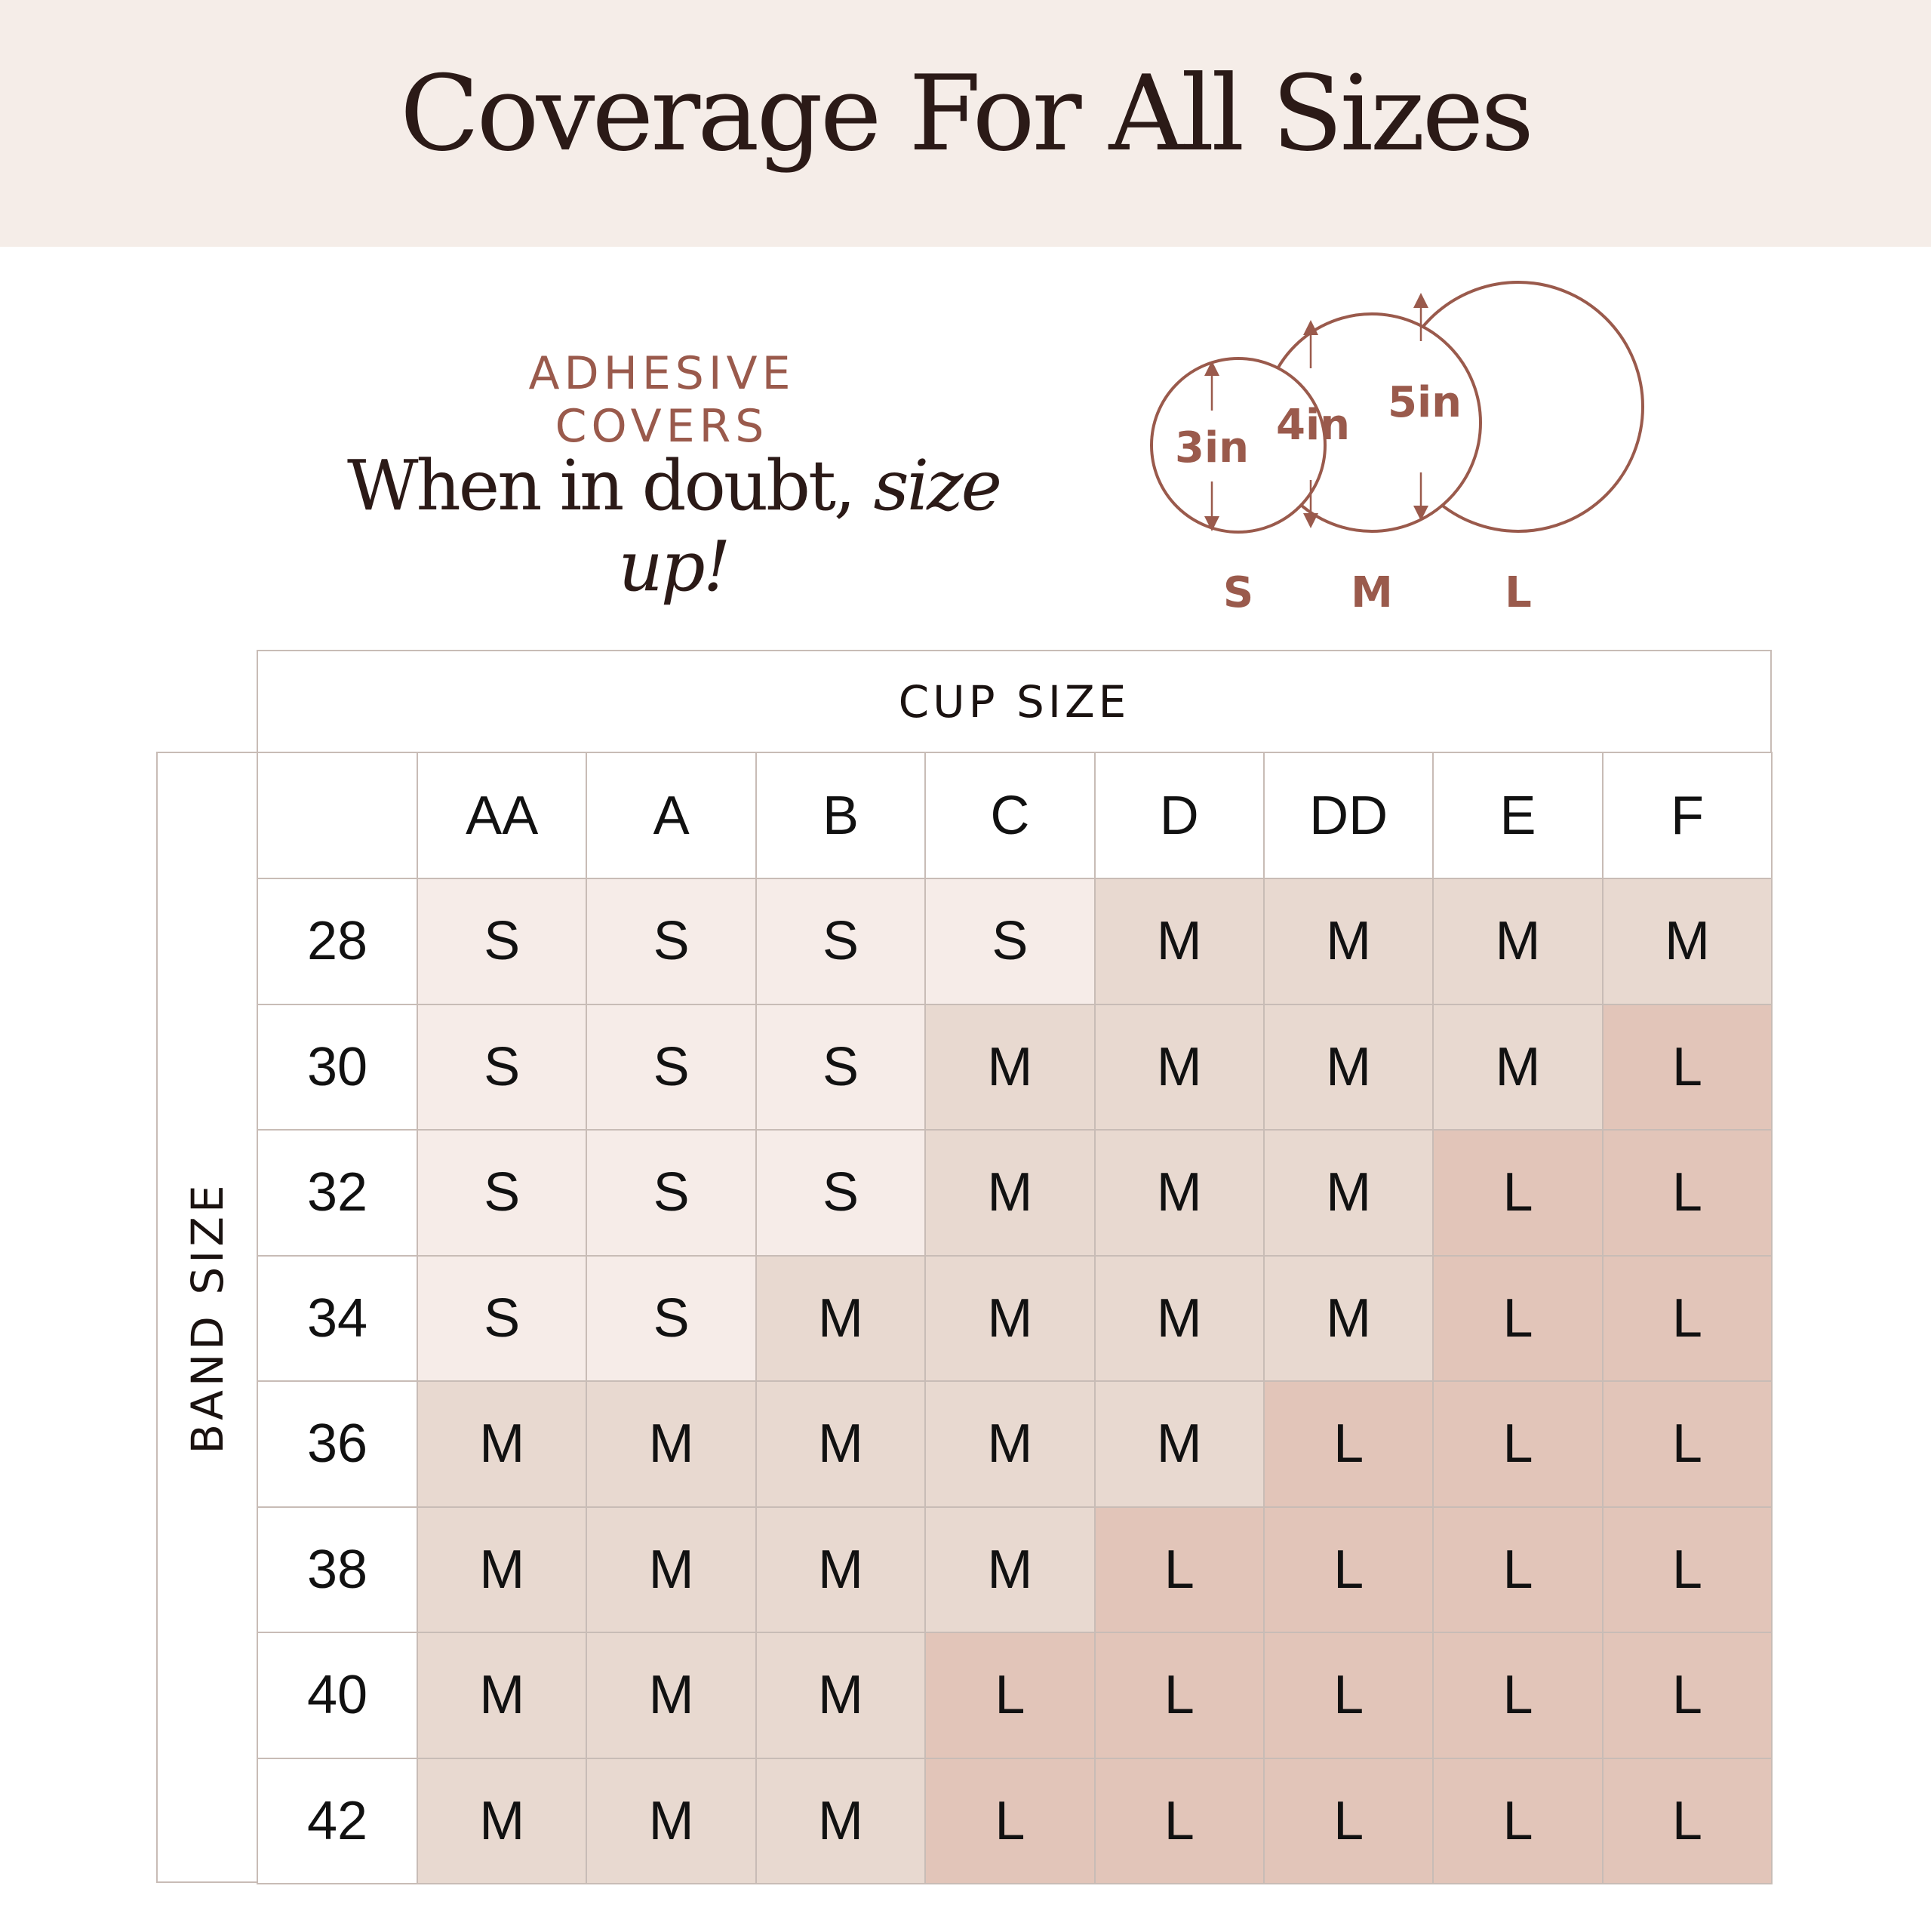 This screenshot has width=1931, height=1932. I want to click on column-header-e: E, so click(1519, 816).